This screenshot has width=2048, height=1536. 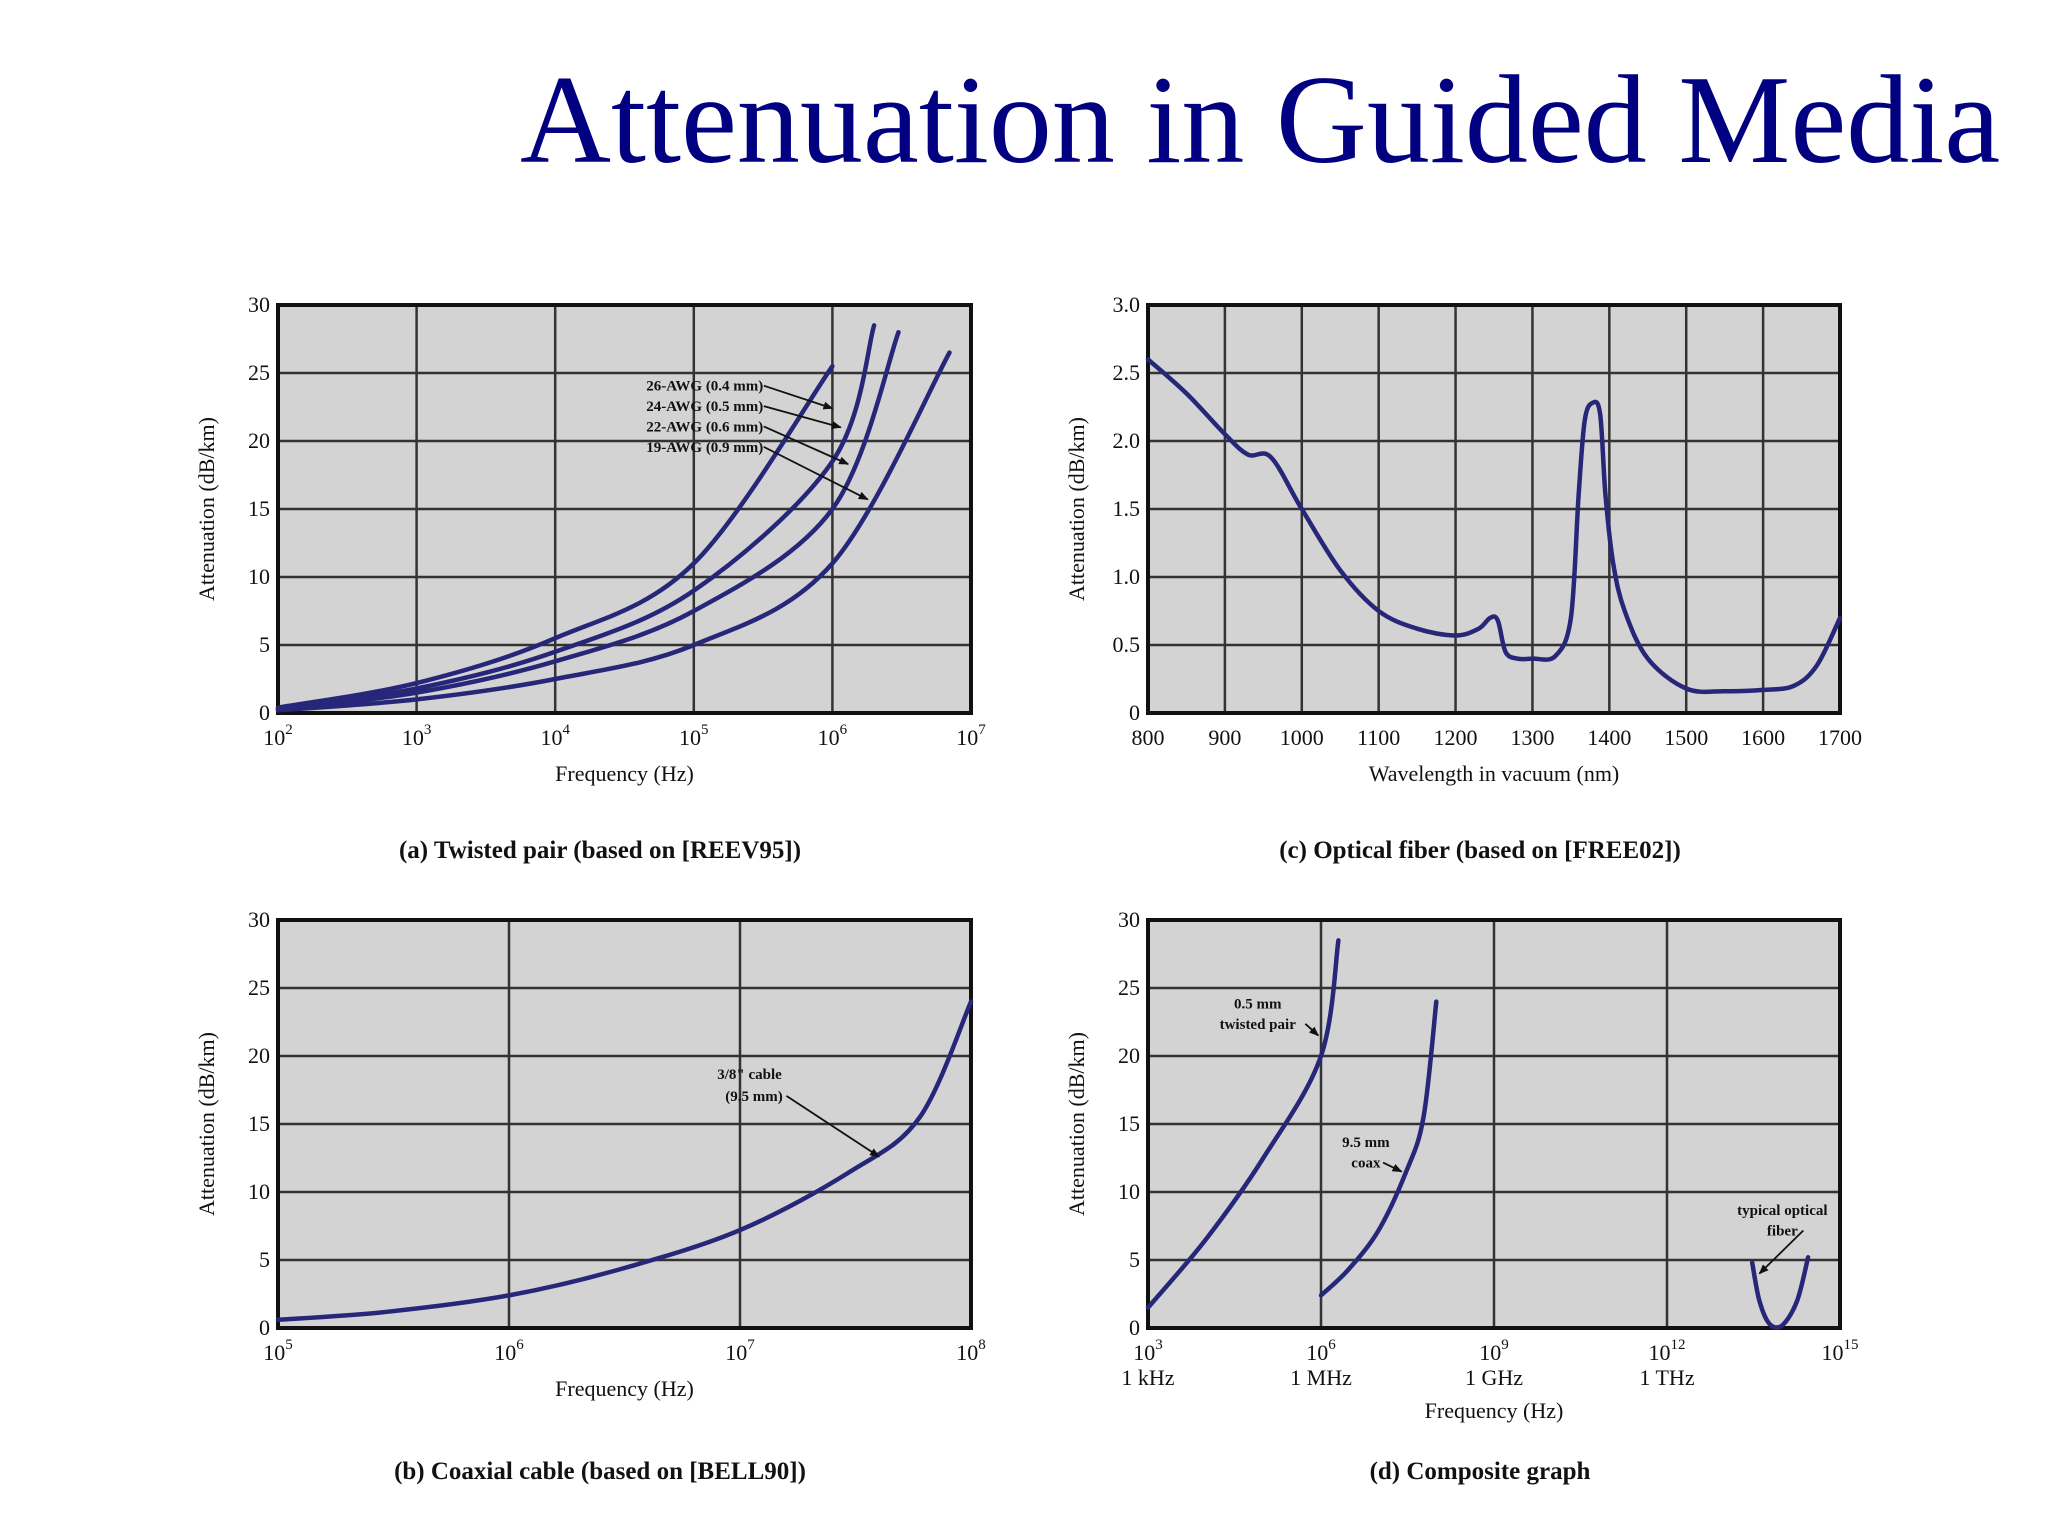 I want to click on x-tick-sublabel: 1 GHz, so click(x=1494, y=1377).